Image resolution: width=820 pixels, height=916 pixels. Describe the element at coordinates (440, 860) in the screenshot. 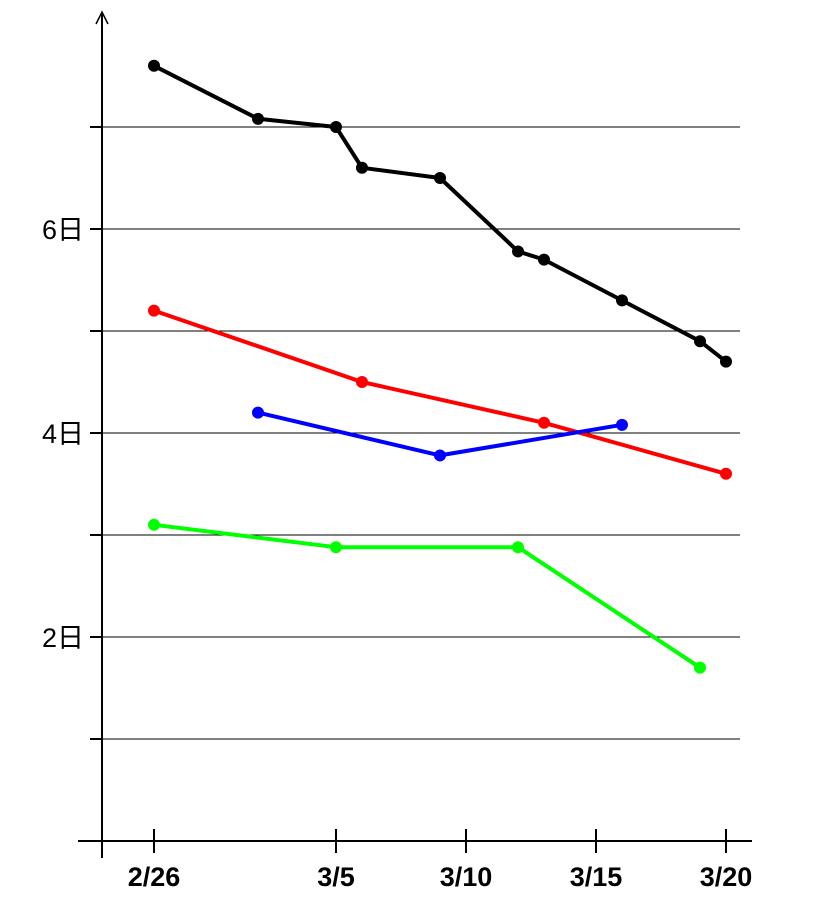

I see `x-ticks: 2/26 3/5 3/10 3/15 3/20` at that location.